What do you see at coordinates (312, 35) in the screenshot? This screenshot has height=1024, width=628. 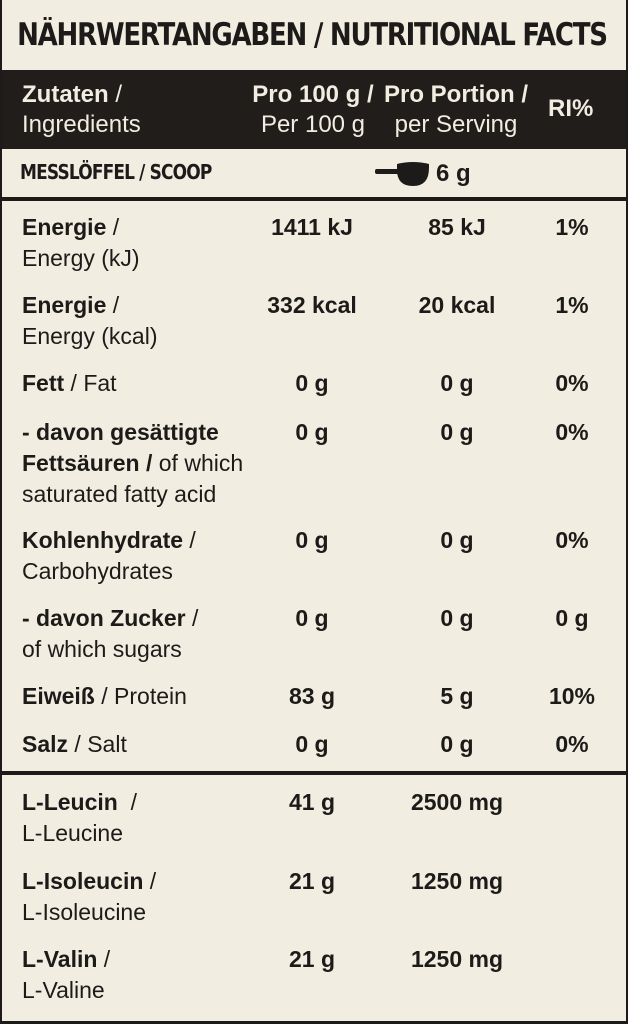 I see `panel-title: NÄHRWERTANGABEN / NUTRITIONAL FACTS` at bounding box center [312, 35].